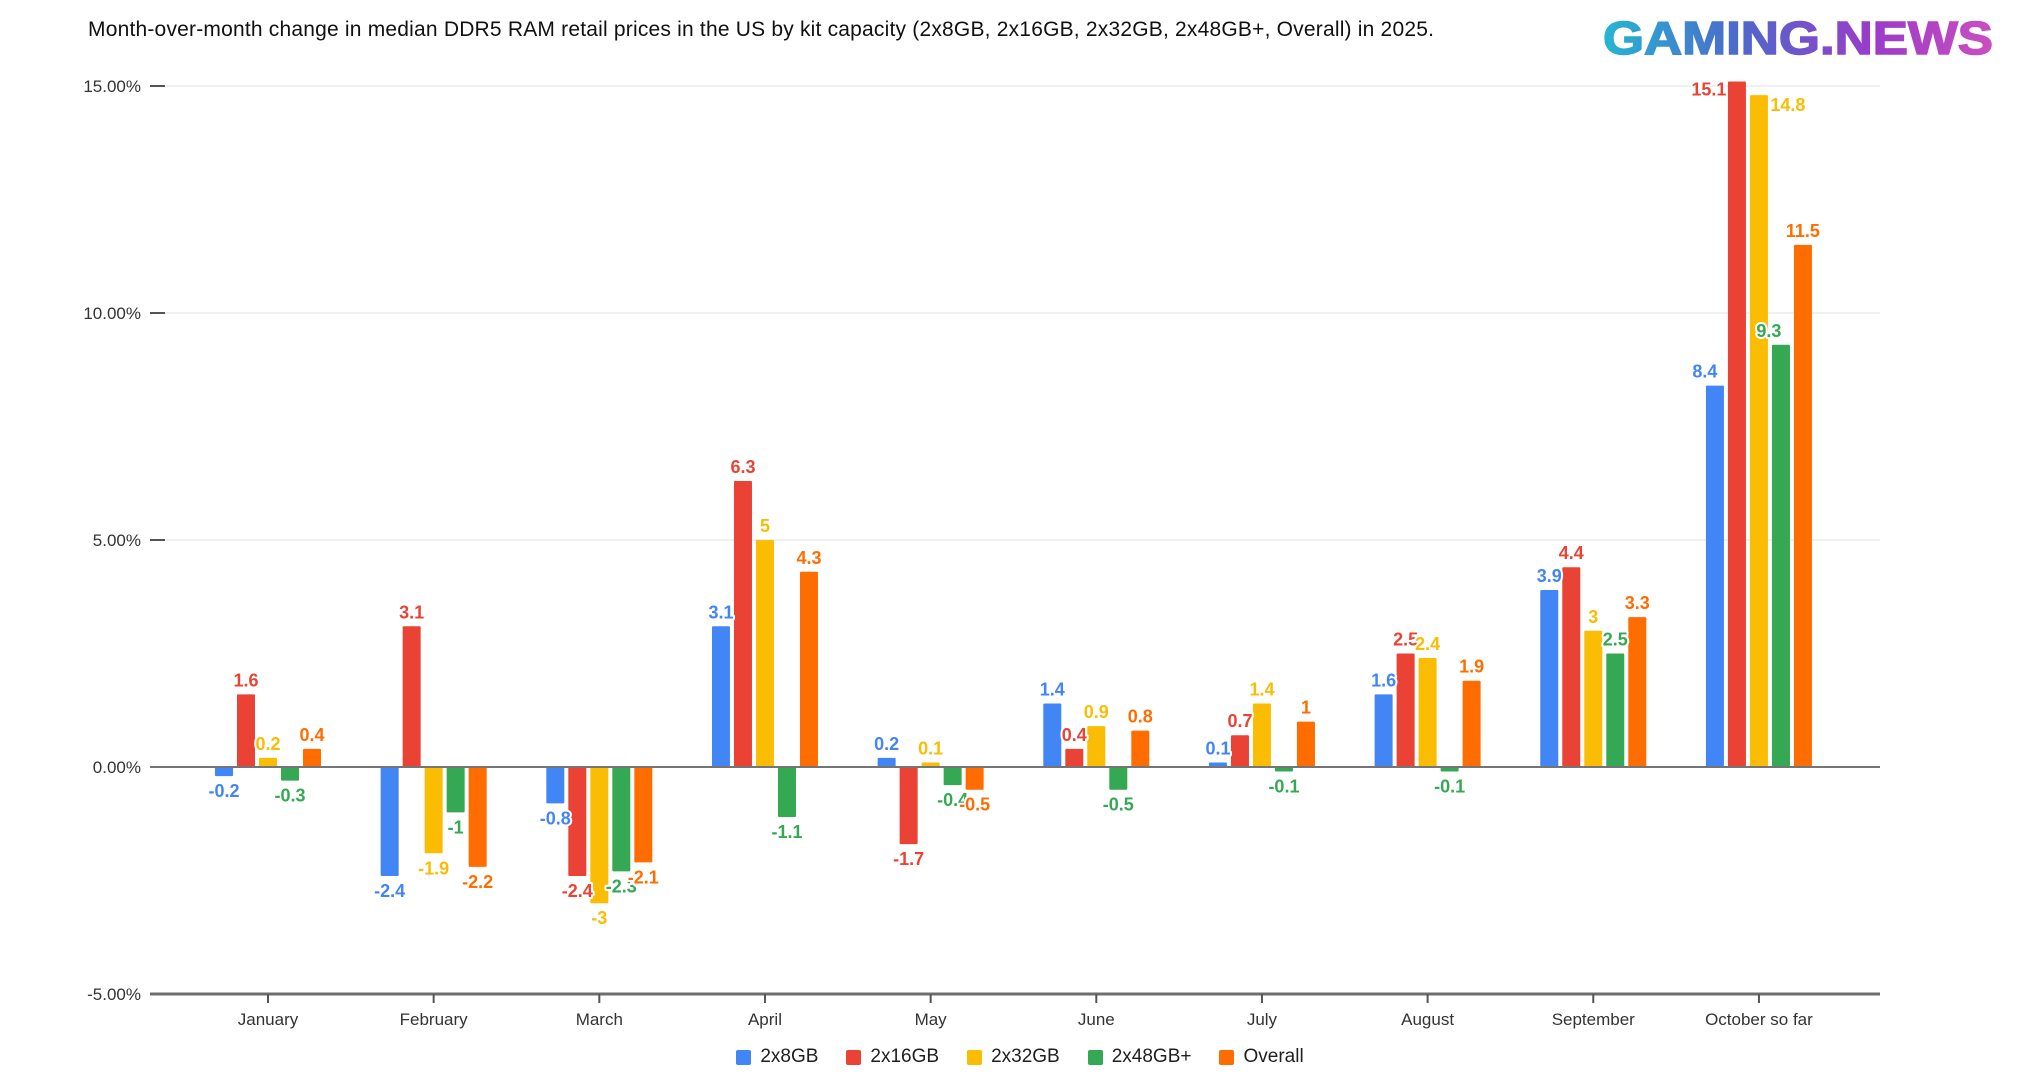 Image resolution: width=2040 pixels, height=1088 pixels. Describe the element at coordinates (786, 832) in the screenshot. I see `bar-value-label: -1.1` at that location.